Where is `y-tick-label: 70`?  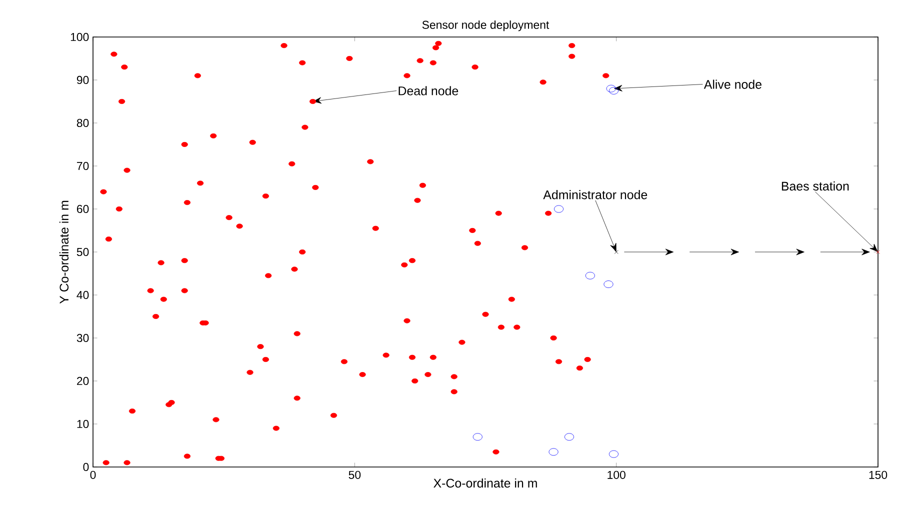
y-tick-label: 70 is located at coordinates (83, 166).